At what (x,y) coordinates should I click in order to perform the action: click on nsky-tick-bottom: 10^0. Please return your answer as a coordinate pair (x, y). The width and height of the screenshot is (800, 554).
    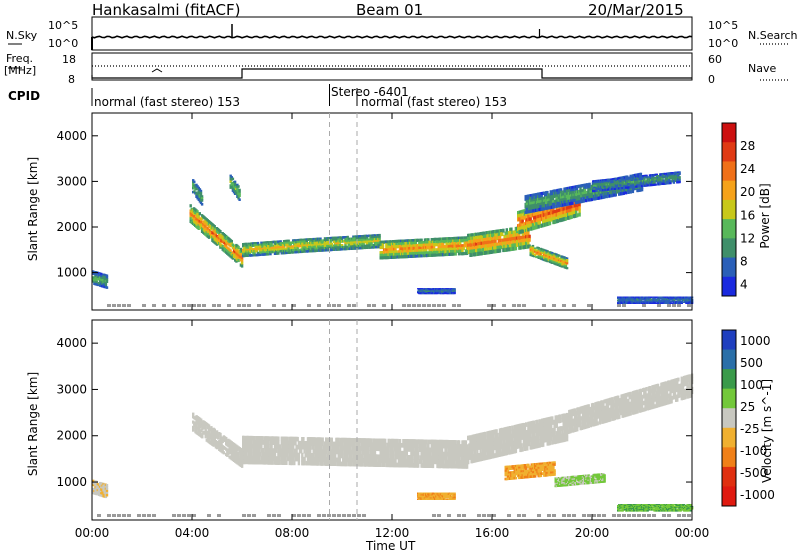
    Looking at the image, I should click on (63, 43).